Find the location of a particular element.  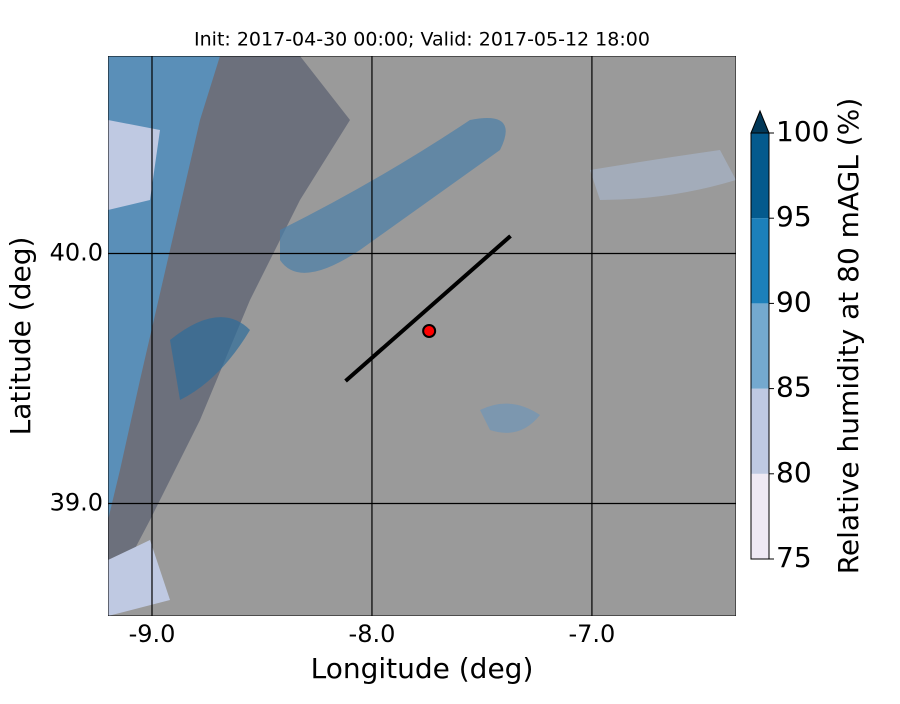

cross-section-line is located at coordinates (428, 308).